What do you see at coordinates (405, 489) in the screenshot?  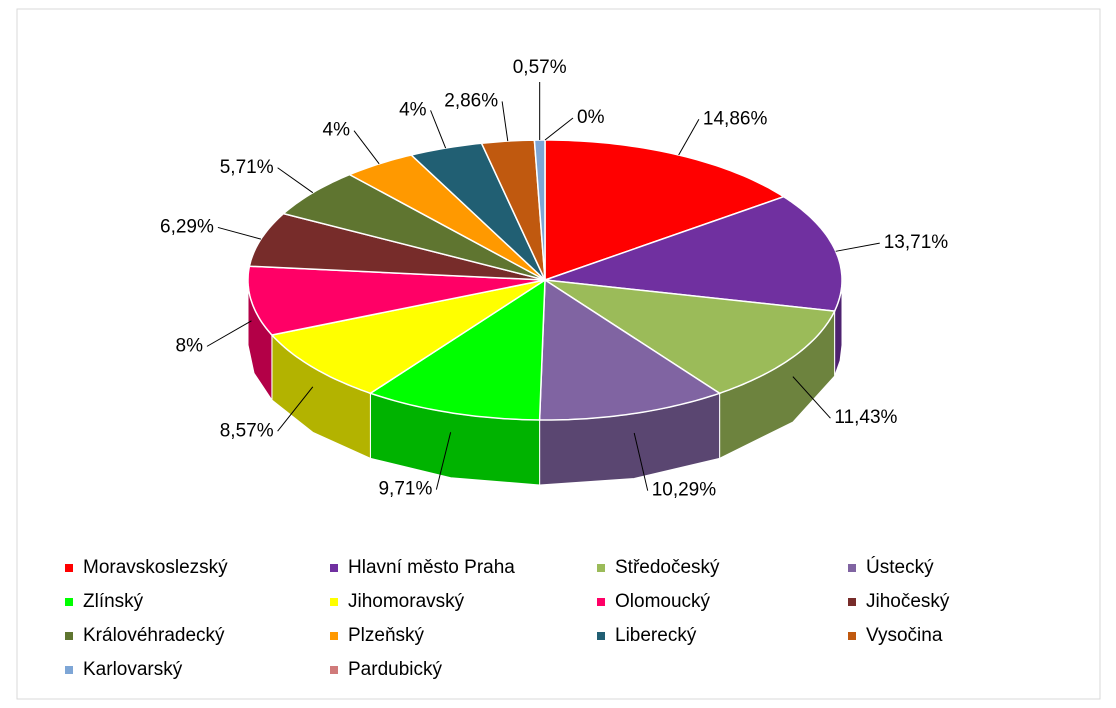 I see `data-label: 9,71%` at bounding box center [405, 489].